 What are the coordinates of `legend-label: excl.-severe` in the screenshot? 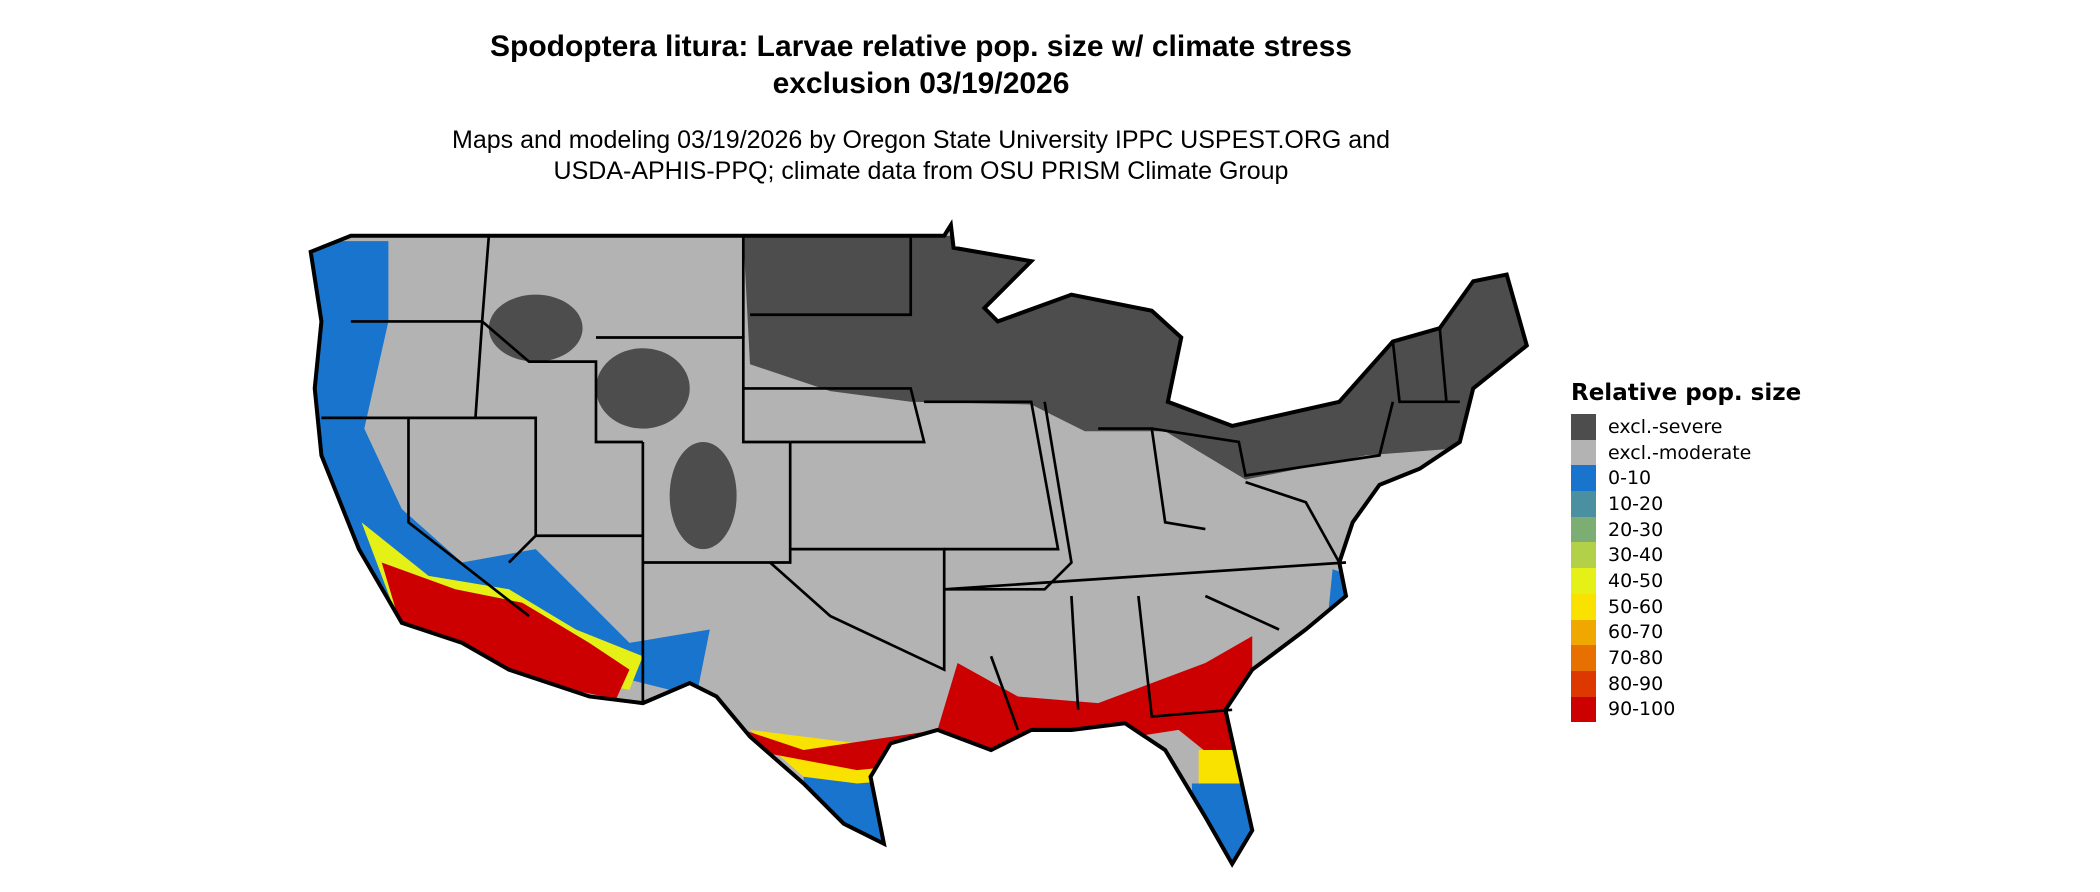 It's located at (1665, 426).